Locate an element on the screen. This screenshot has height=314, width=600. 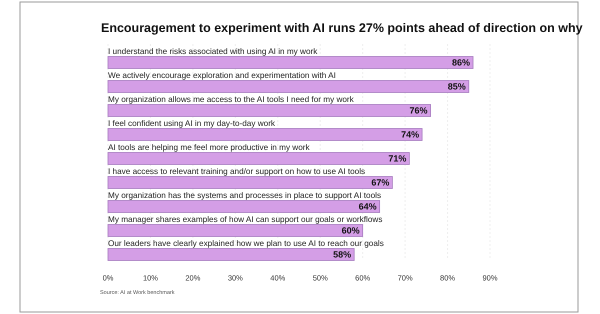
data-label: 67% is located at coordinates (380, 183).